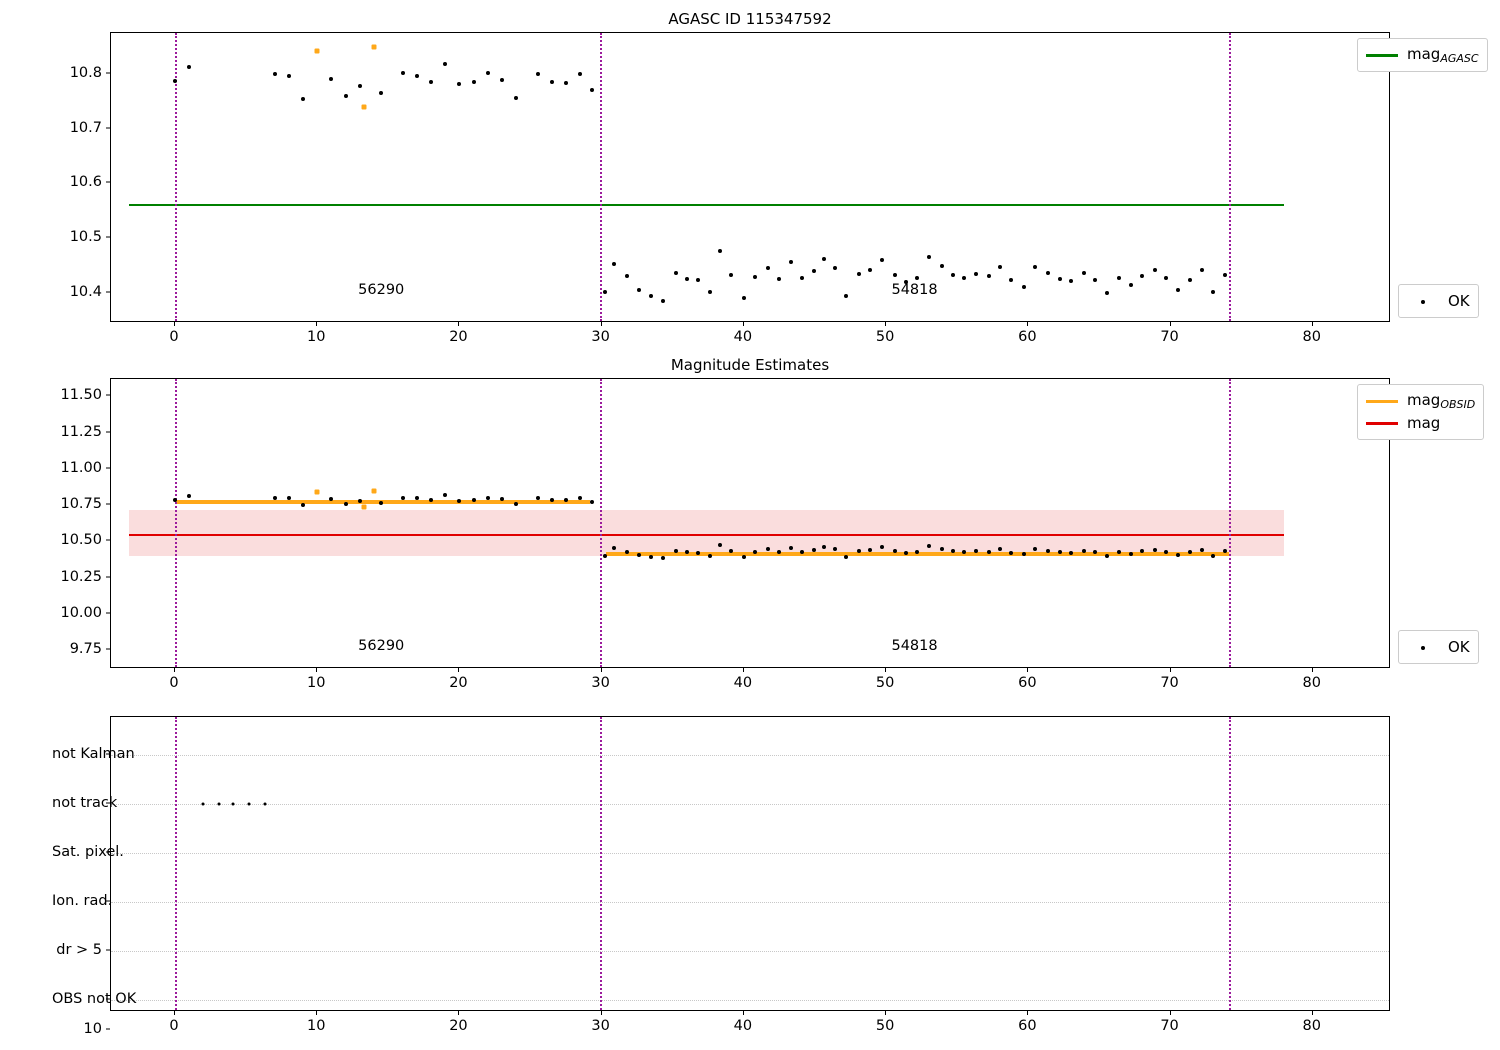 This screenshot has height=1050, width=1500. I want to click on legend-dot-swatch, so click(1423, 301).